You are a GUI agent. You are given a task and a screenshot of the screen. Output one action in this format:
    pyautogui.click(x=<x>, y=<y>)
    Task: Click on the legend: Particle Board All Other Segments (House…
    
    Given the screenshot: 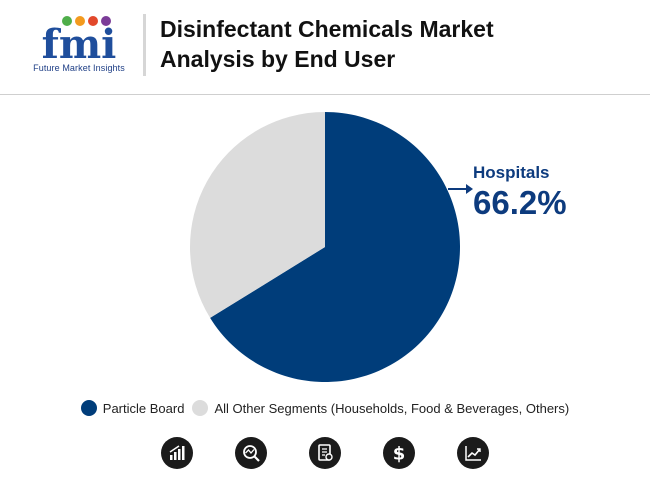 What is the action you would take?
    pyautogui.click(x=325, y=408)
    